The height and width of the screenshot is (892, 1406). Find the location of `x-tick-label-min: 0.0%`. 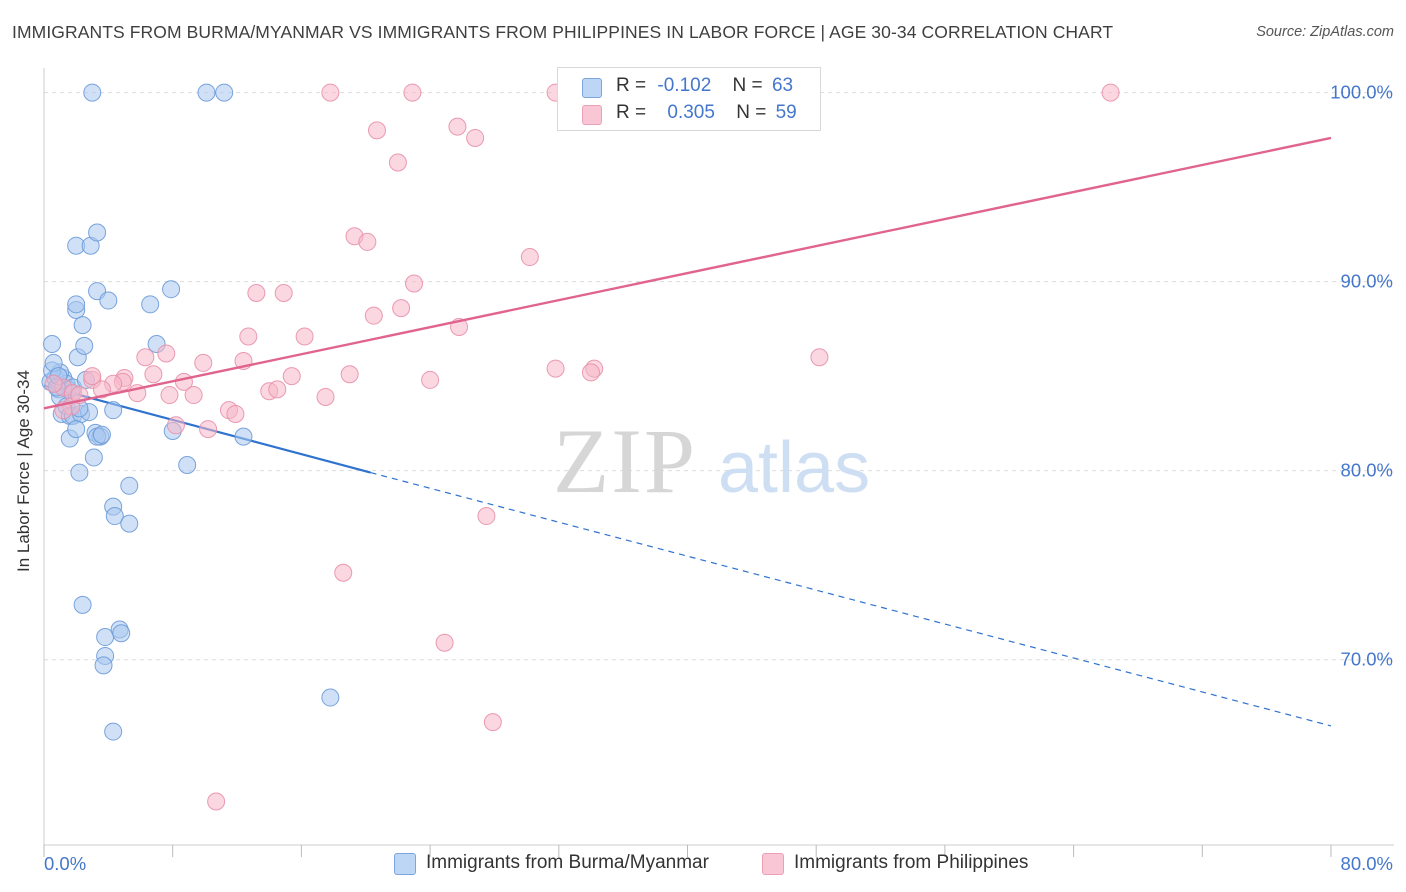

x-tick-label-min: 0.0% is located at coordinates (65, 863).